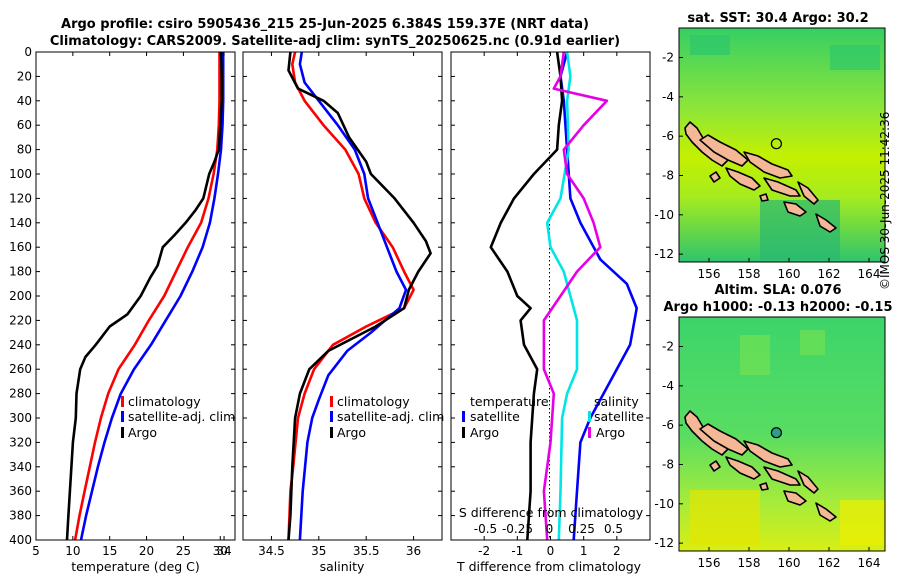 This screenshot has height=580, width=900. Describe the element at coordinates (517, 529) in the screenshot. I see `s-tick-label: -0.25` at that location.